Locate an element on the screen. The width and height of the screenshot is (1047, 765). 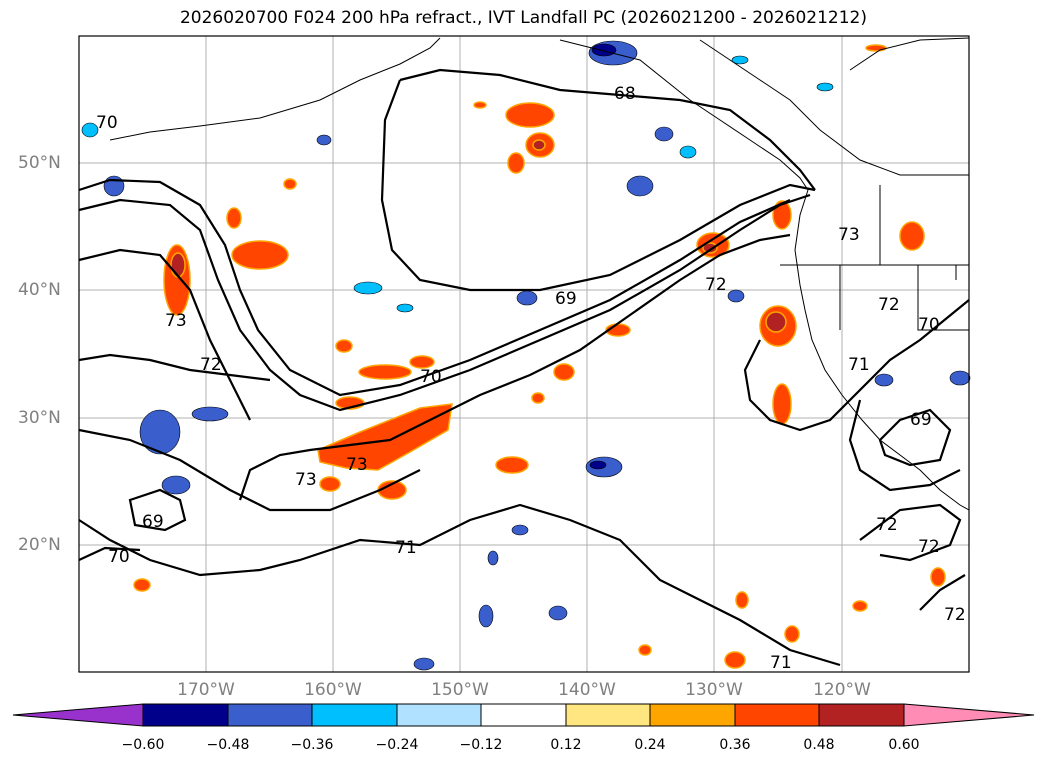
colorbar-tick-label: −0.24 is located at coordinates (397, 745).